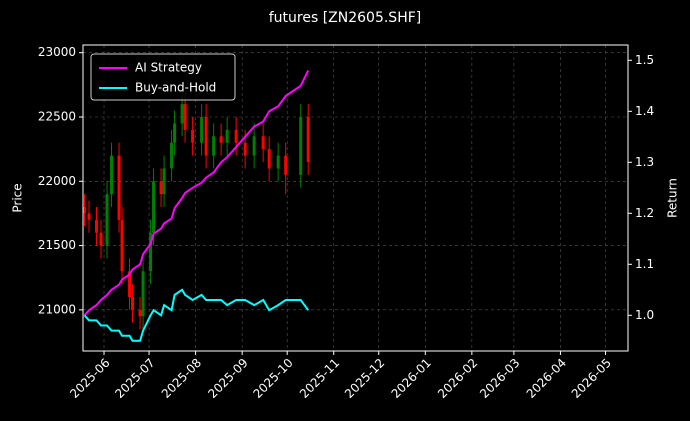  I want to click on y2-tick-label: 1.2, so click(644, 213).